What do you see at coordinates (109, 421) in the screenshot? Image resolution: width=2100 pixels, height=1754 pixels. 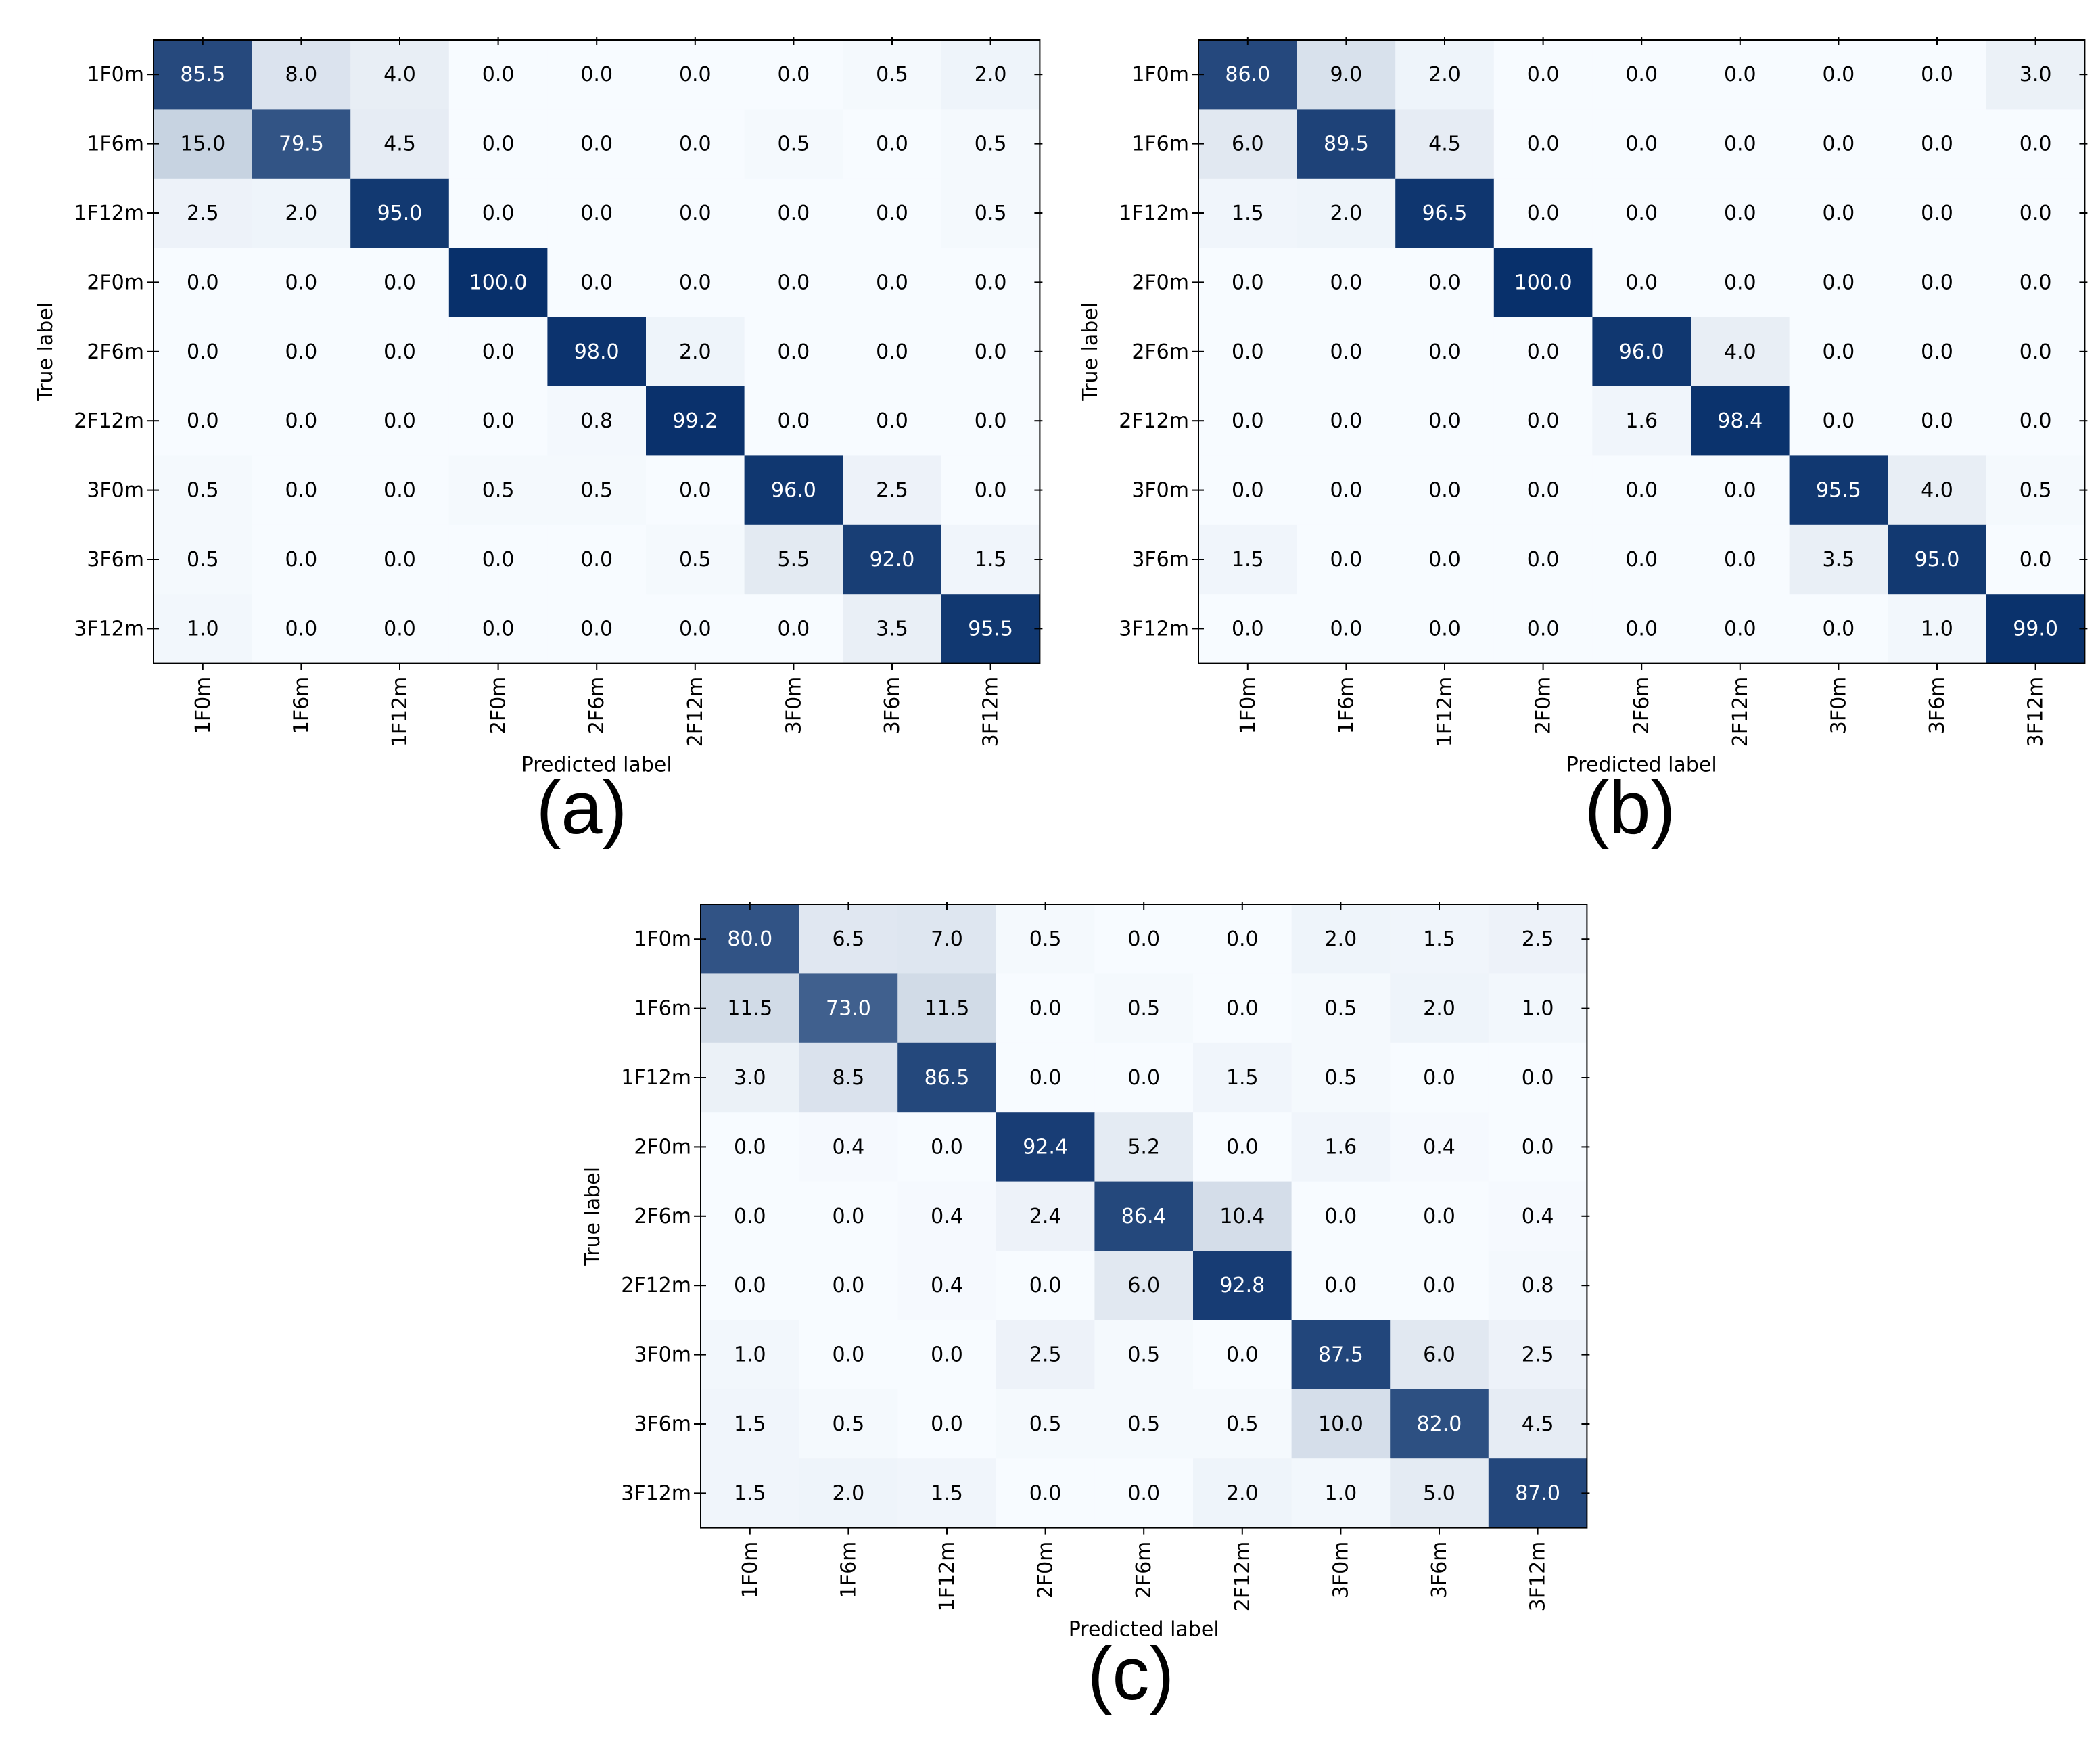 I see `row-label: 2F12m` at bounding box center [109, 421].